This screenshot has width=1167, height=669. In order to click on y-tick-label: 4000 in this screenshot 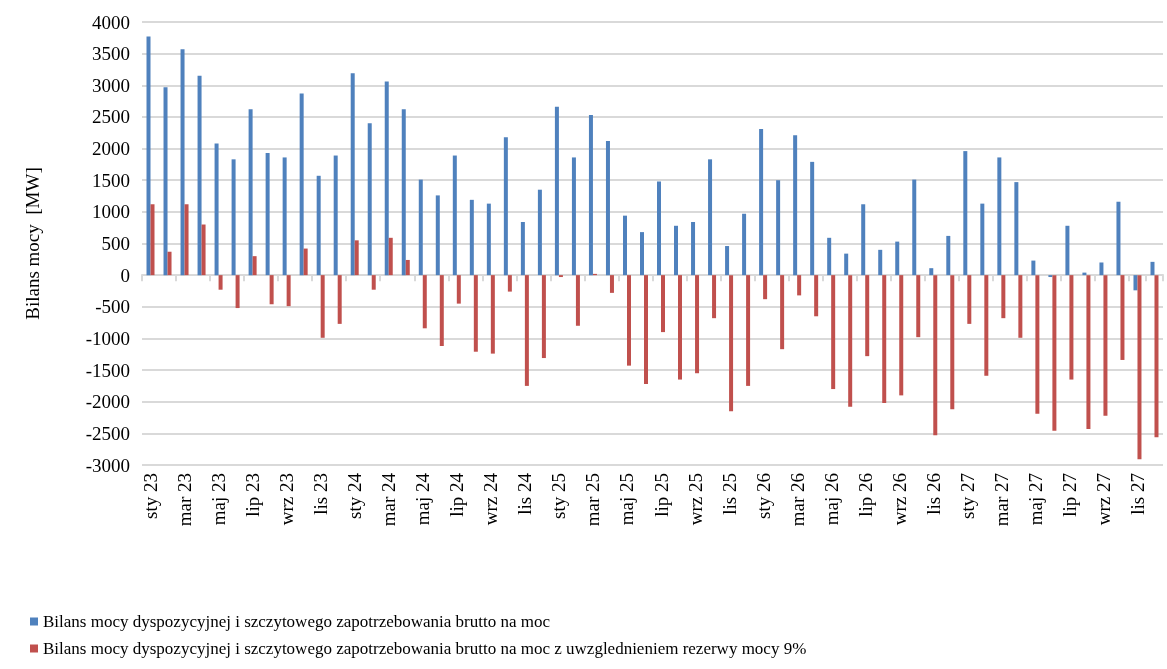, I will do `click(111, 22)`.